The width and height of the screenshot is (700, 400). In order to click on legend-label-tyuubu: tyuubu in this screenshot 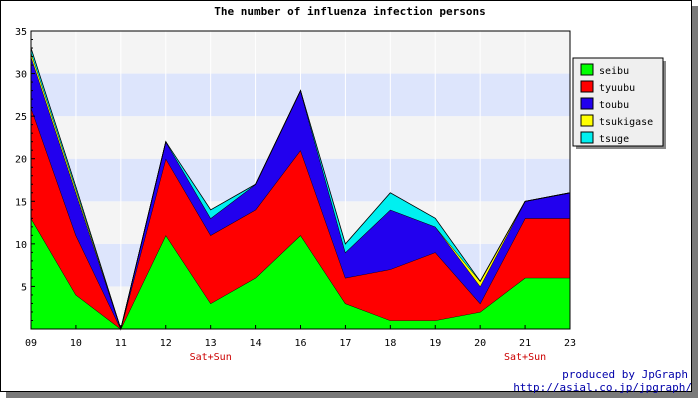, I will do `click(617, 88)`.